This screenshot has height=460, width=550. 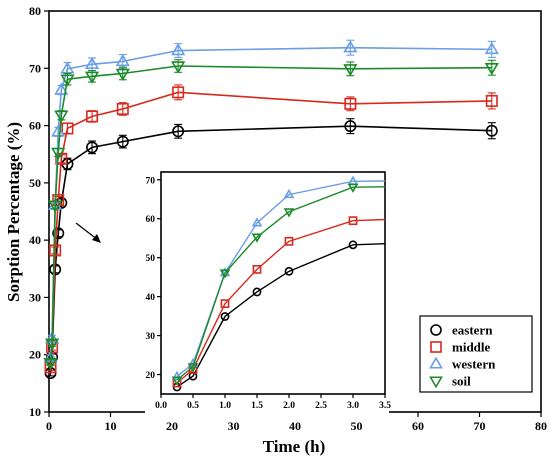 What do you see at coordinates (151, 220) in the screenshot?
I see `inset-y-tick-label: 60` at bounding box center [151, 220].